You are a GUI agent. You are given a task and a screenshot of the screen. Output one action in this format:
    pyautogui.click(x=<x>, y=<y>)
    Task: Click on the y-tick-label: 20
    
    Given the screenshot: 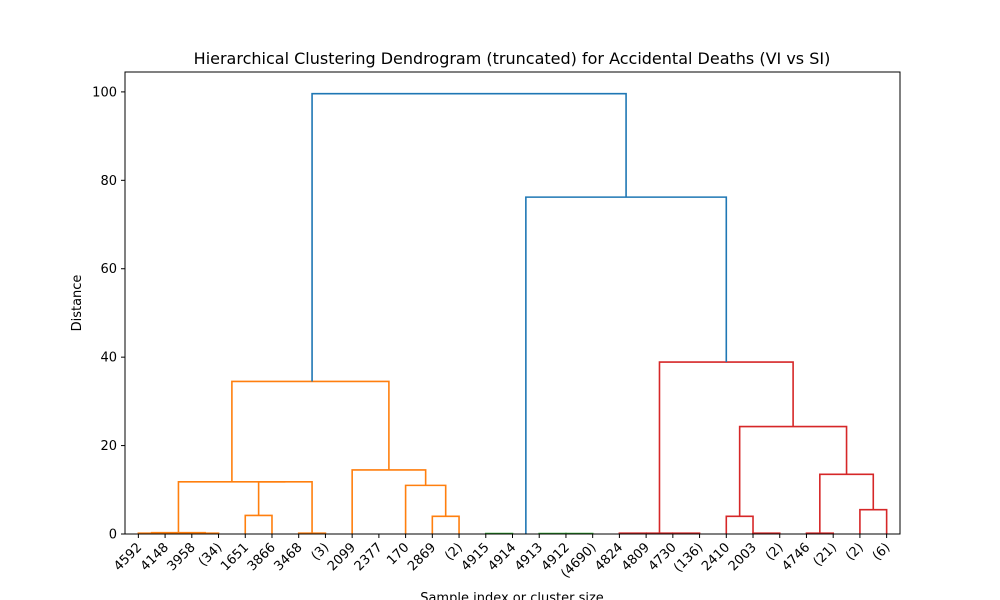 What is the action you would take?
    pyautogui.click(x=108, y=446)
    